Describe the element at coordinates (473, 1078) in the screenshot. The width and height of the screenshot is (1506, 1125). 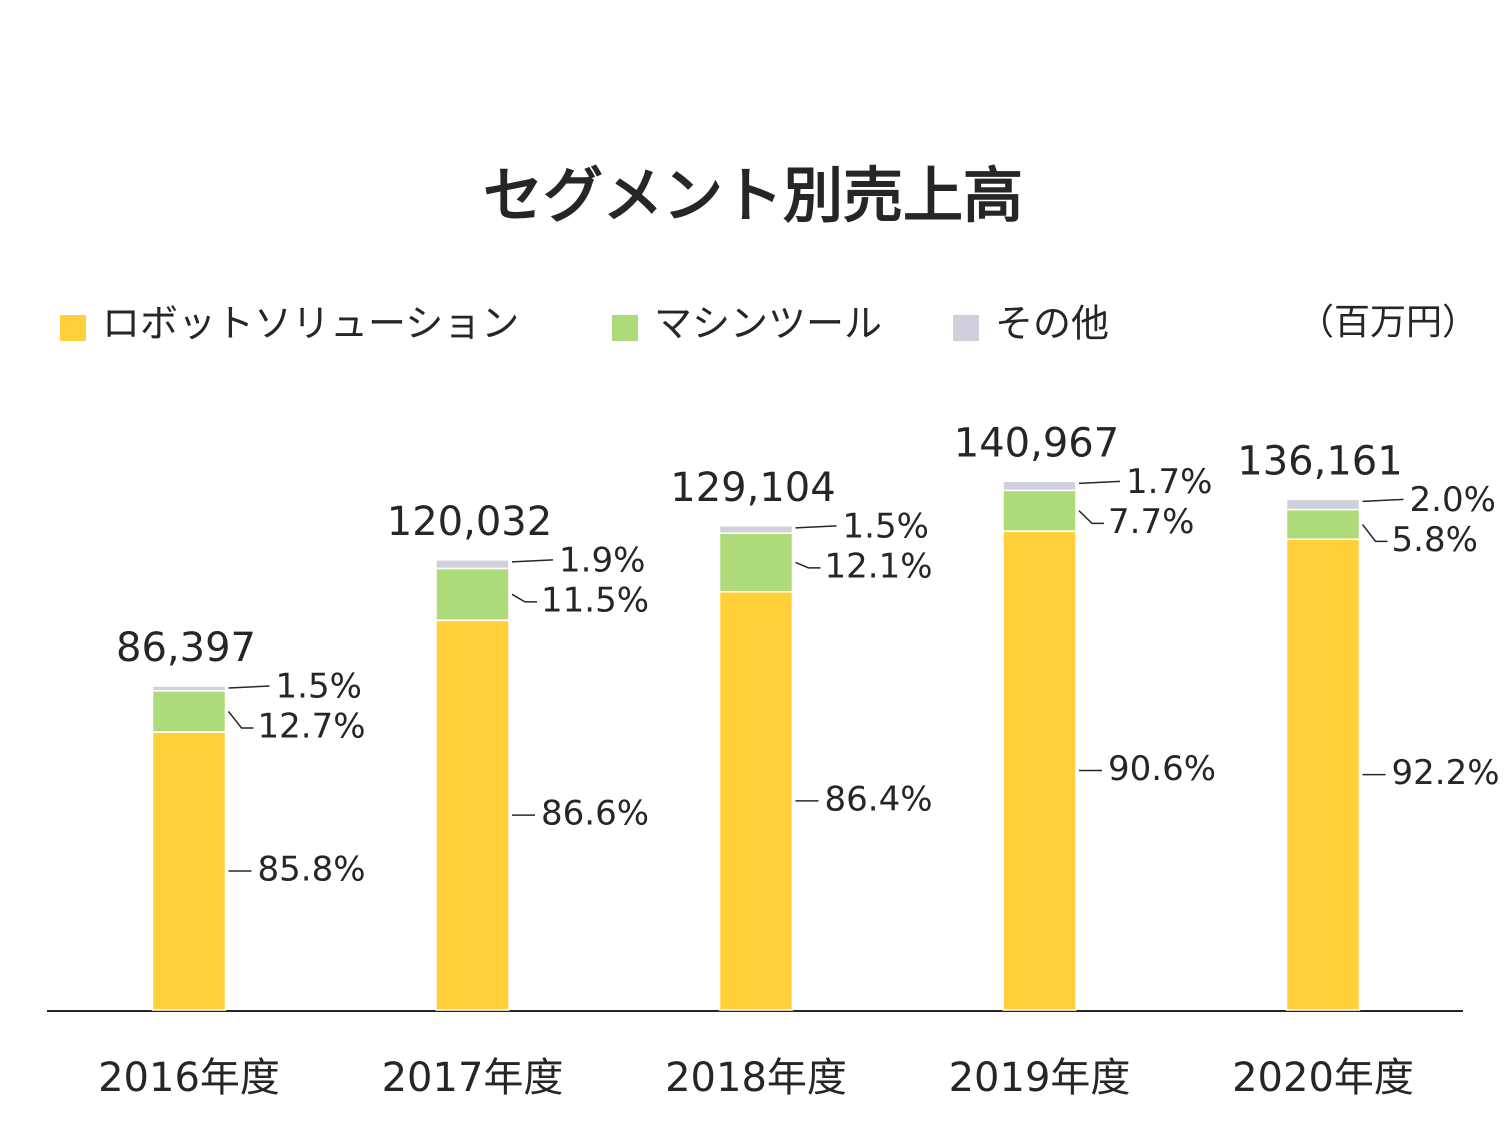
I see `x-tick-label: 2017年度` at that location.